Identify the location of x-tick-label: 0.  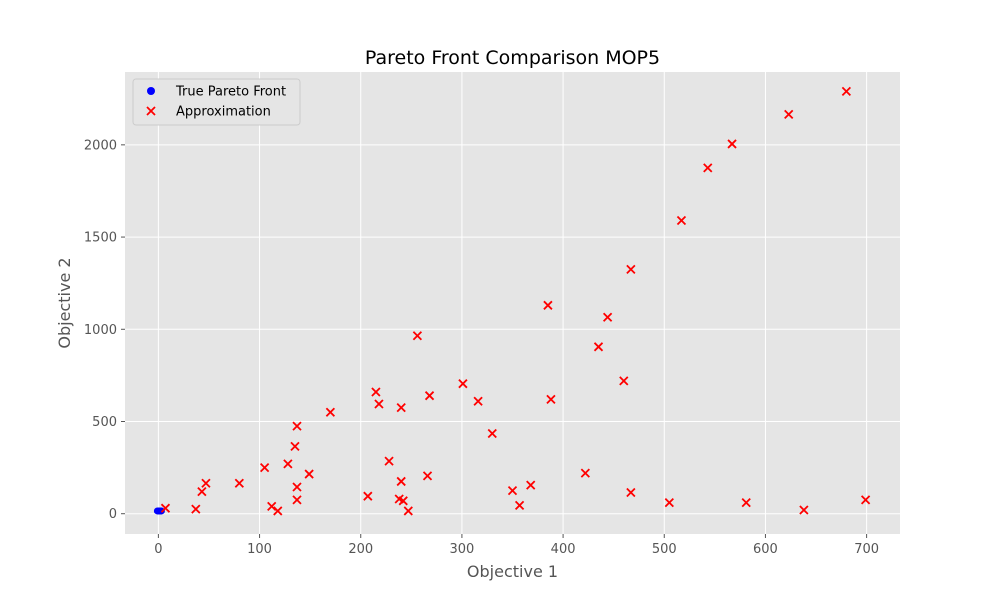
(158, 549).